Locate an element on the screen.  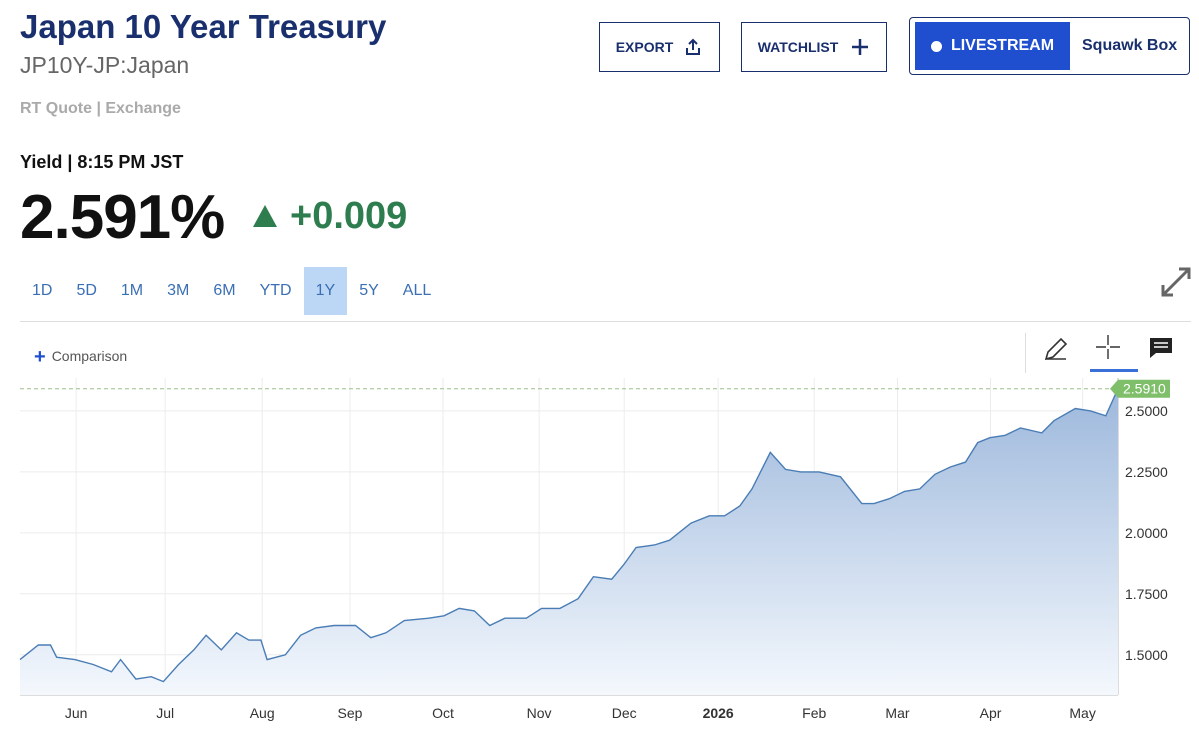
export-button: EXPORT is located at coordinates (659, 47).